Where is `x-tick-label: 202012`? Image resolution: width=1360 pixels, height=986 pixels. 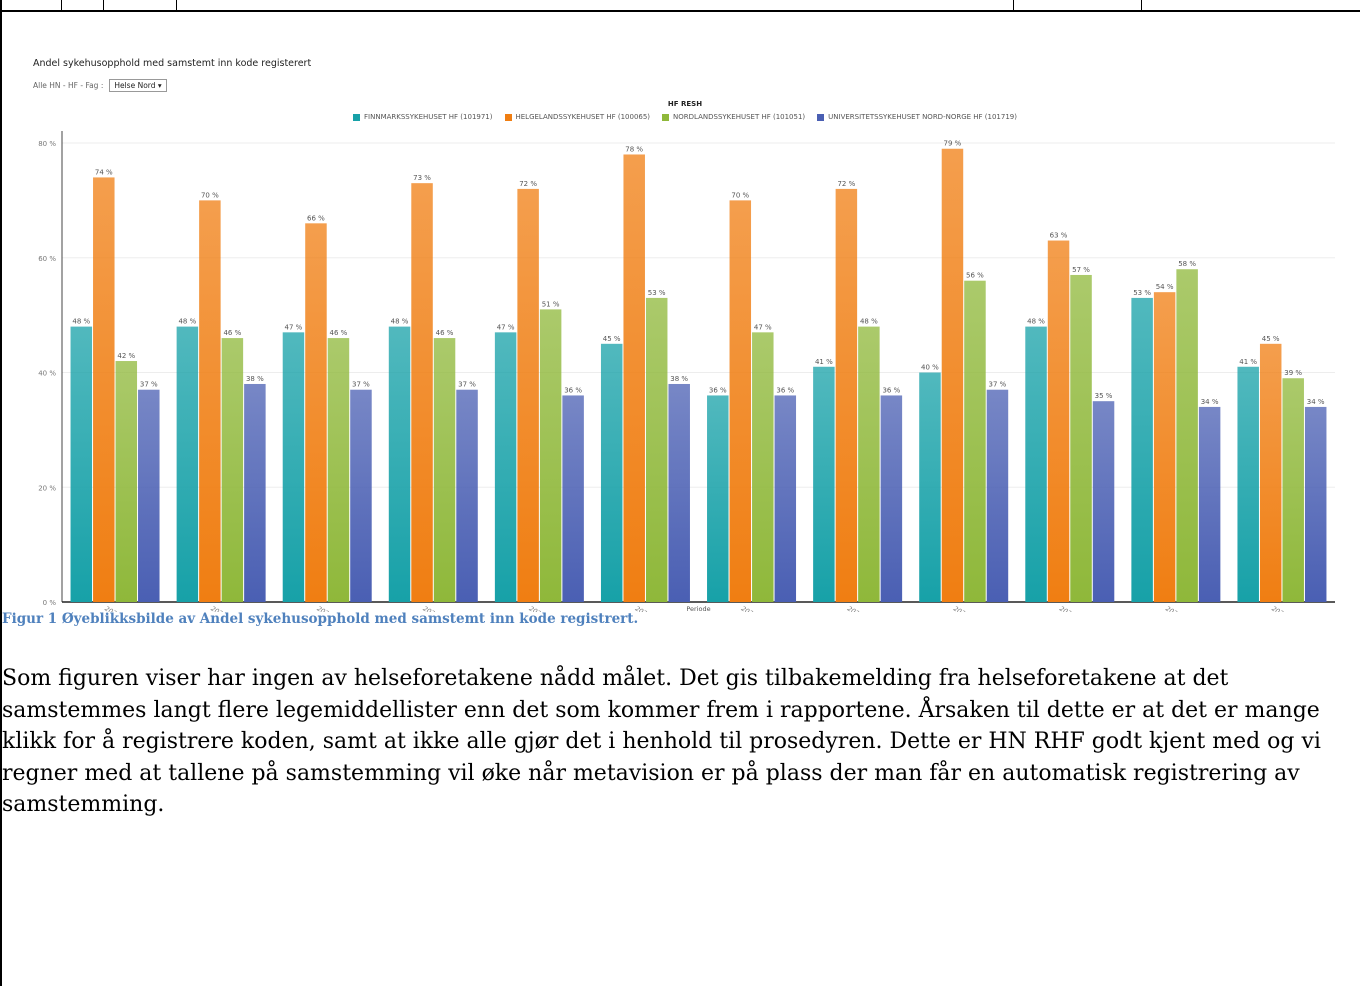 x-tick-label: 202012 is located at coordinates (1071, 608).